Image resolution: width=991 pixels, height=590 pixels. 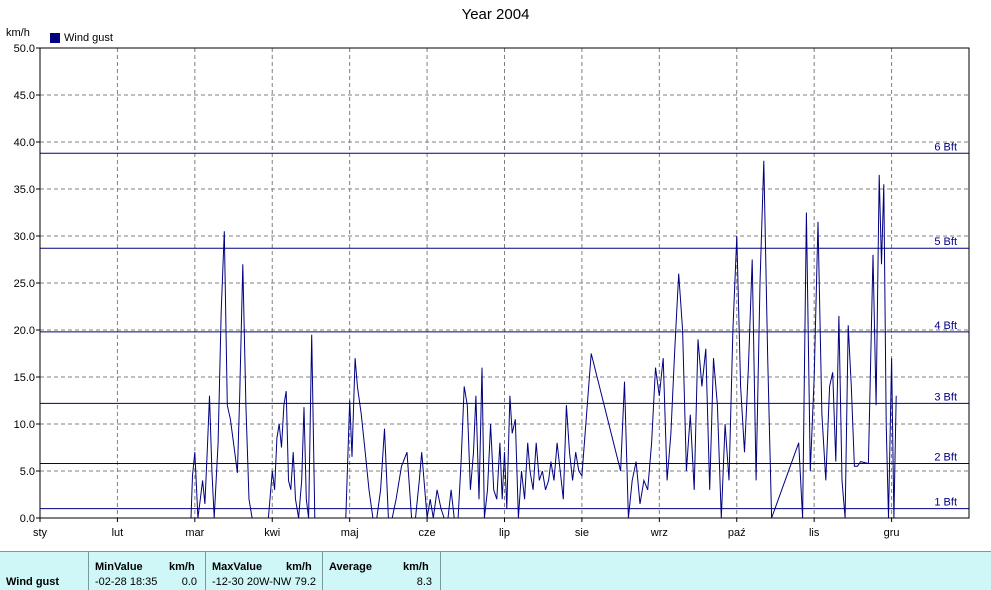 I want to click on y-tick-label: 0.0, so click(x=27, y=519).